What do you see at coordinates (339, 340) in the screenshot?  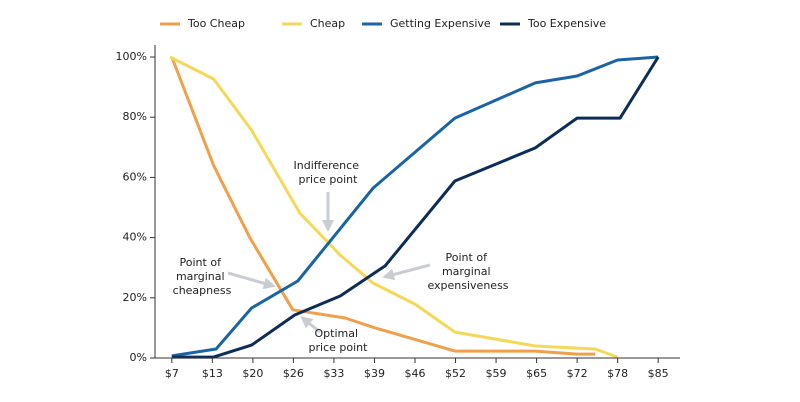 I see `annotation: Optimal price point` at bounding box center [339, 340].